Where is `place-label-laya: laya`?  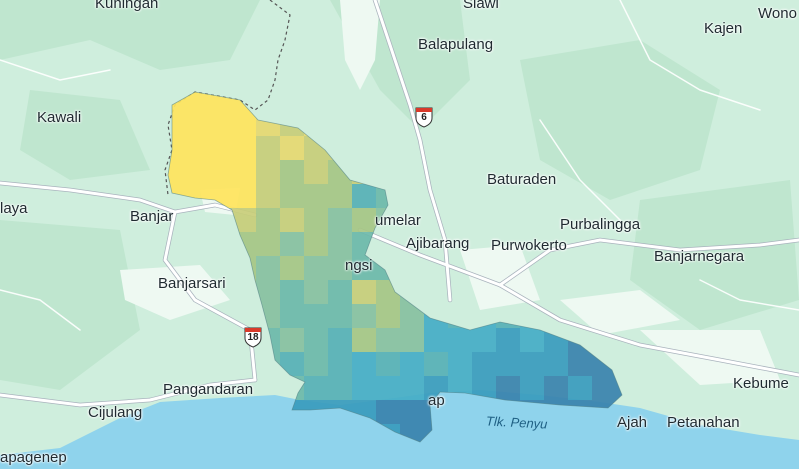
place-label-laya: laya is located at coordinates (14, 208).